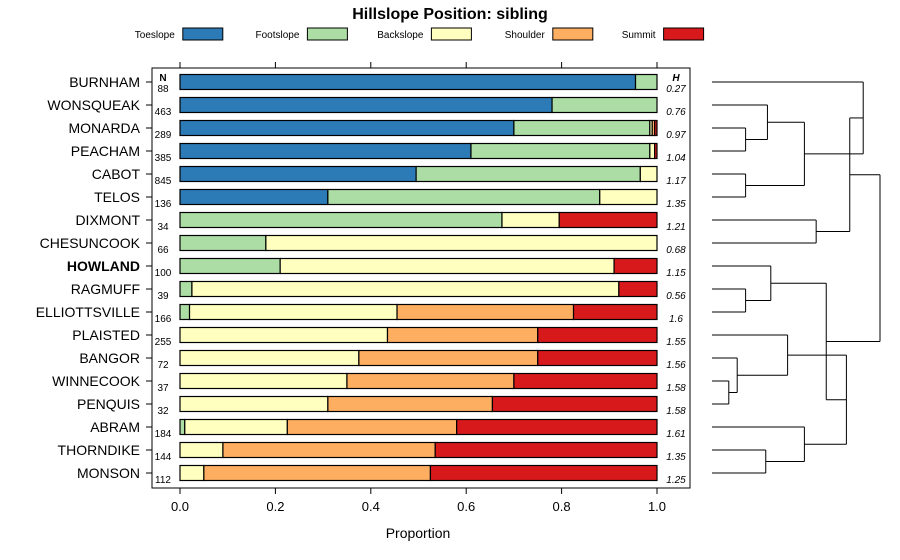 This screenshot has height=560, width=900. What do you see at coordinates (675, 434) in the screenshot?
I see `h-value: 1.61` at bounding box center [675, 434].